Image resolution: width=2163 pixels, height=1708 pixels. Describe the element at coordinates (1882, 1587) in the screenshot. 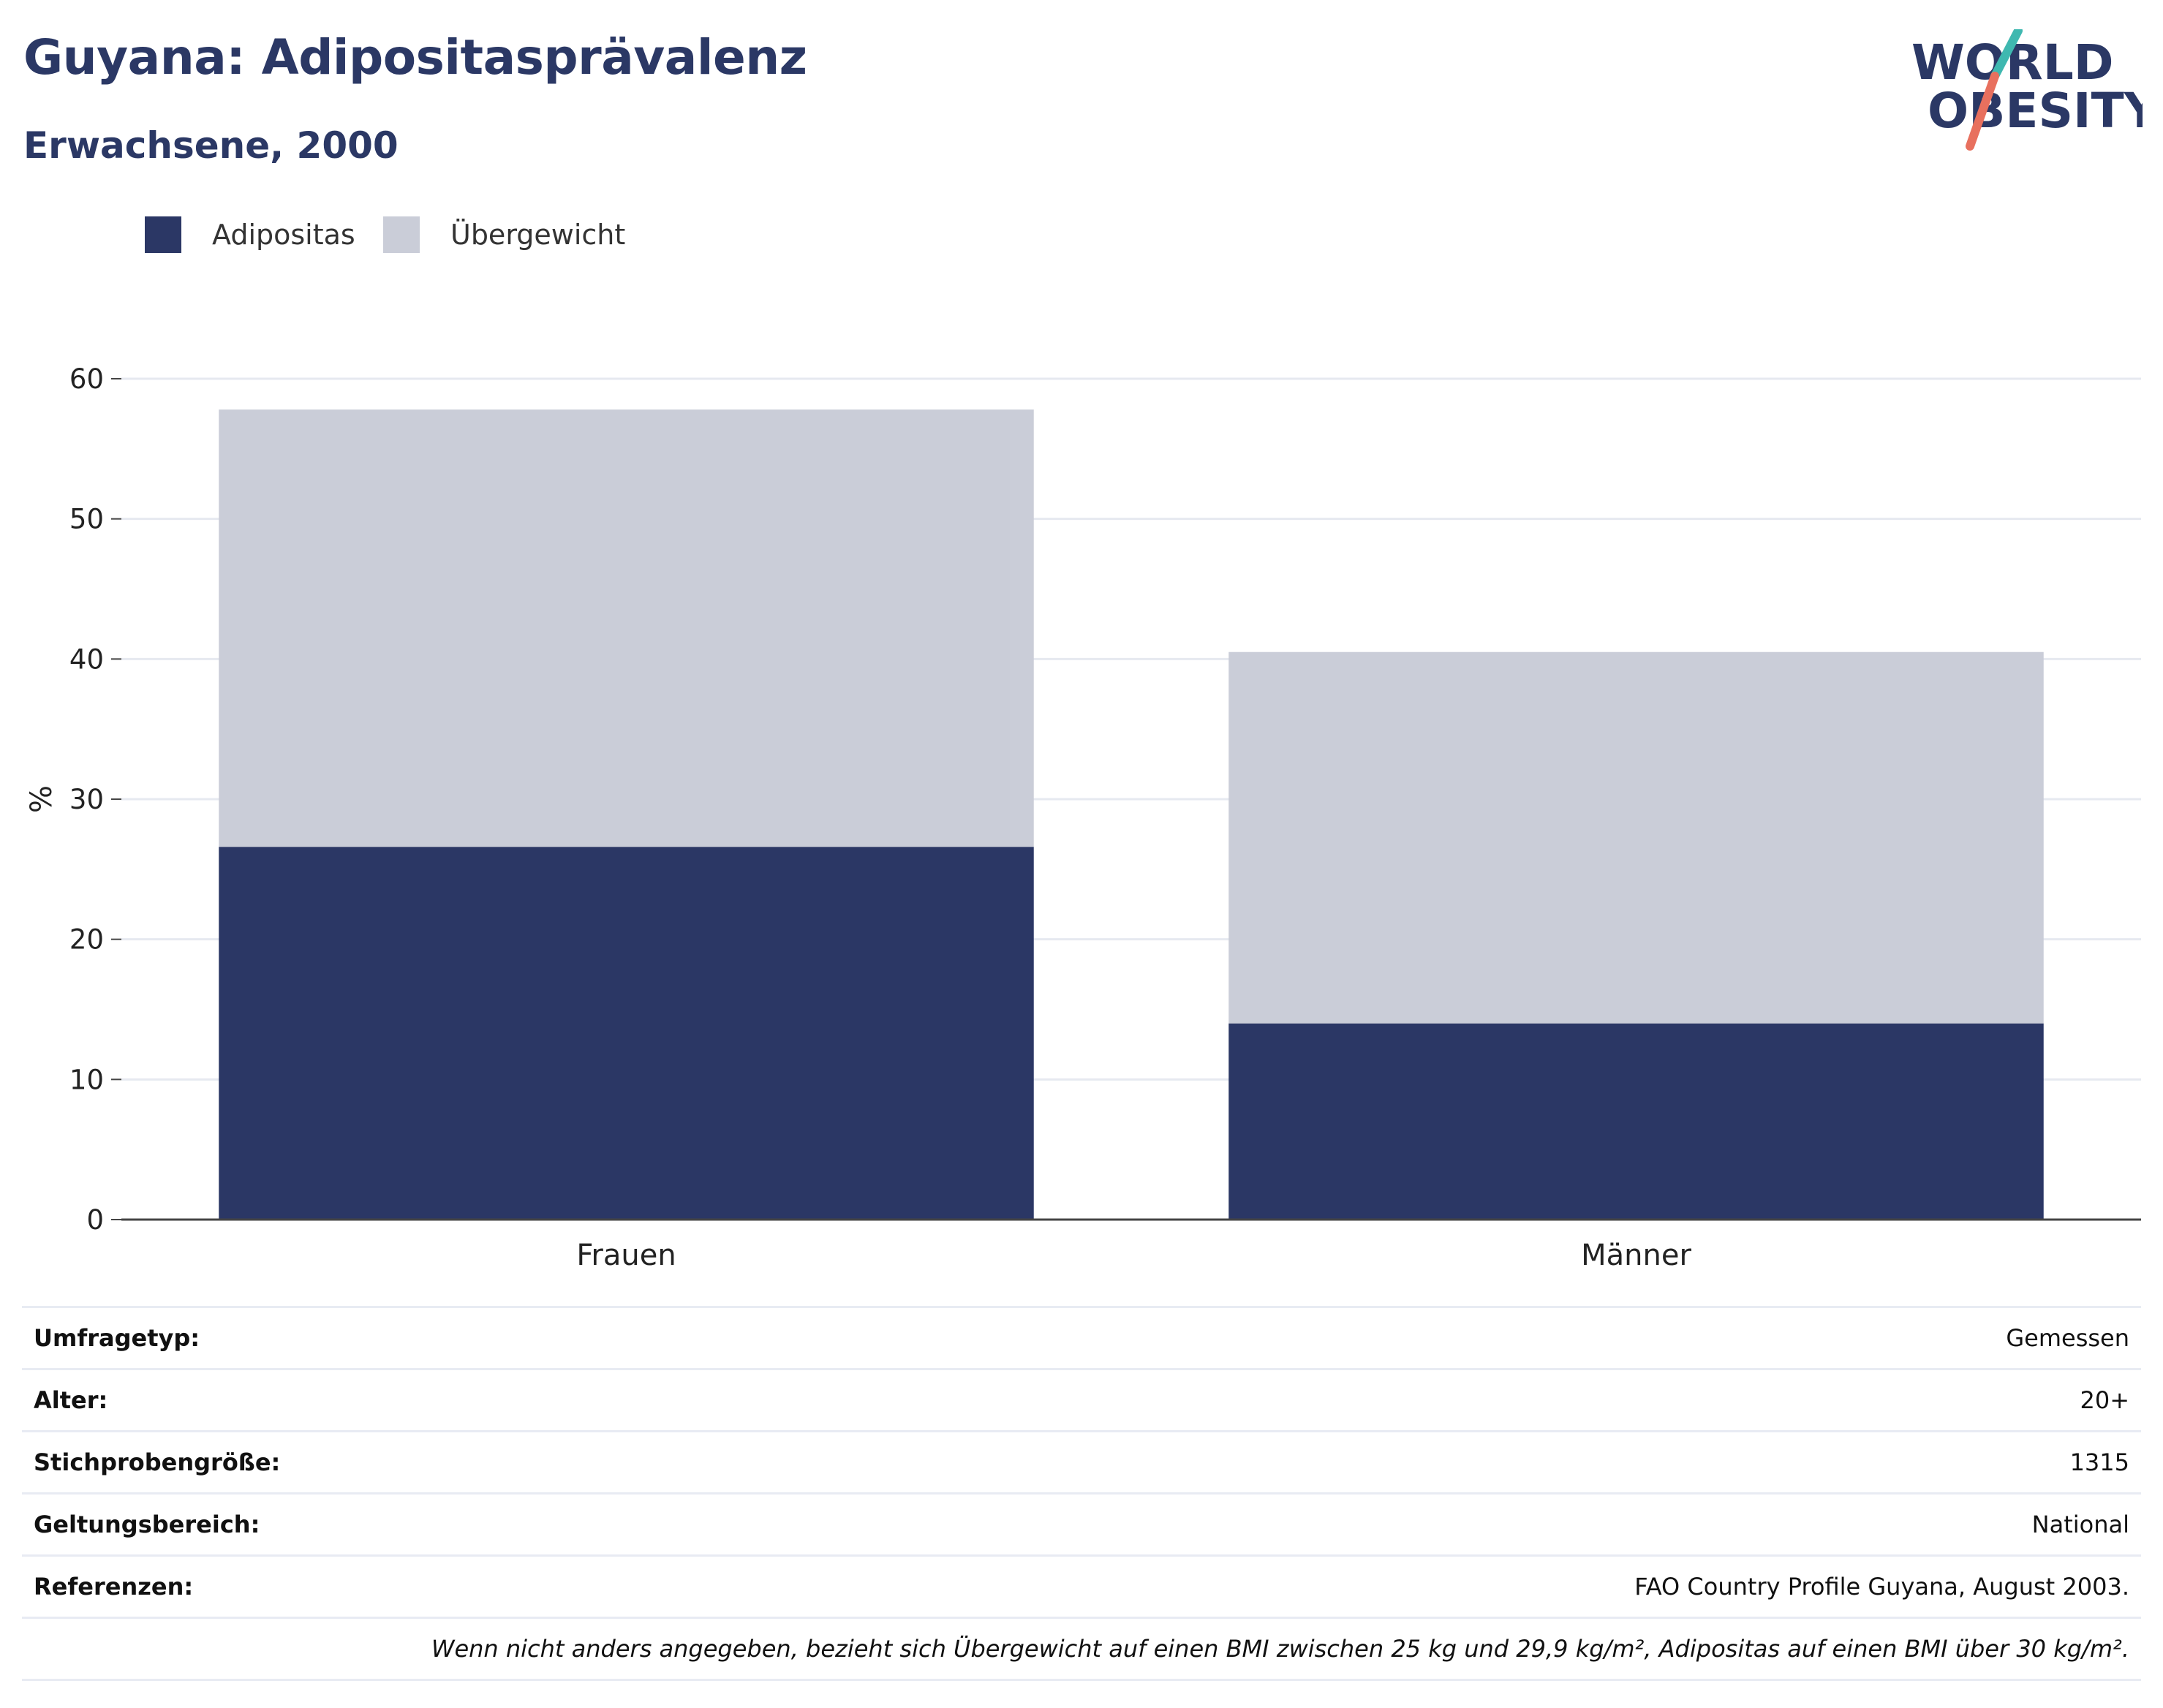

I see `info-value: FAO Country Profile Guyana, August 2003.` at that location.